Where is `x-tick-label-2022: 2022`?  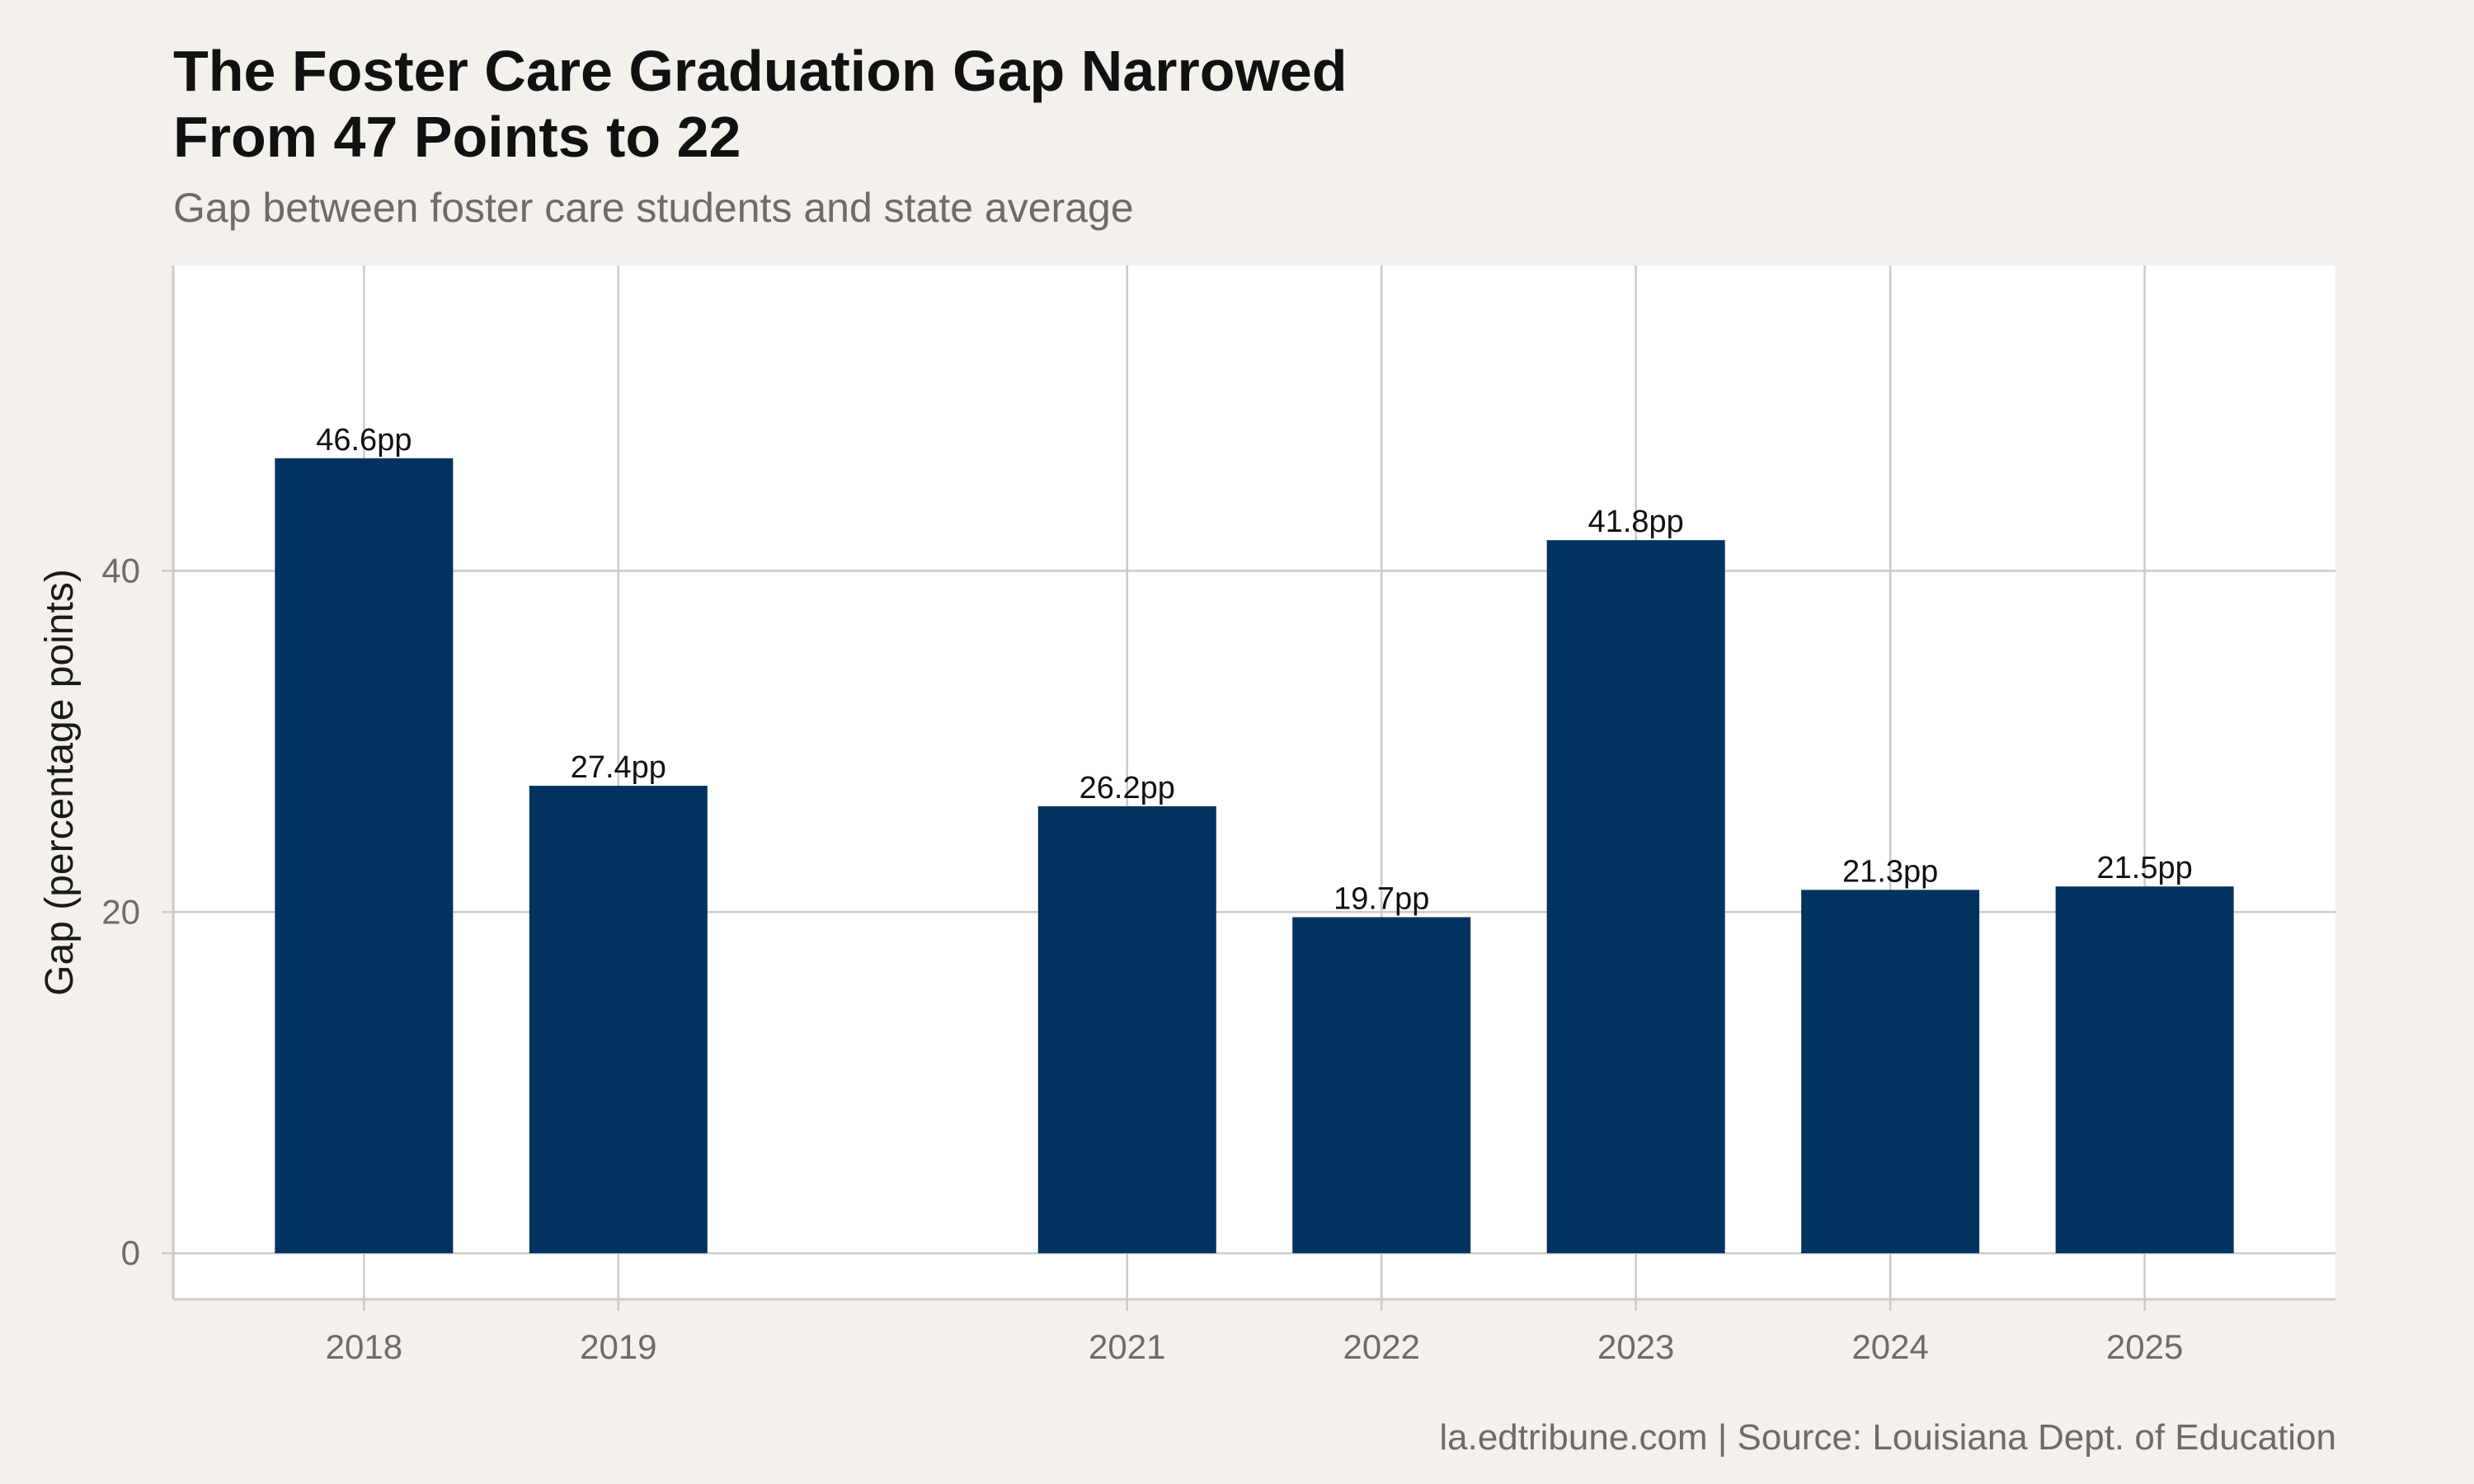 x-tick-label-2022: 2022 is located at coordinates (1381, 1346).